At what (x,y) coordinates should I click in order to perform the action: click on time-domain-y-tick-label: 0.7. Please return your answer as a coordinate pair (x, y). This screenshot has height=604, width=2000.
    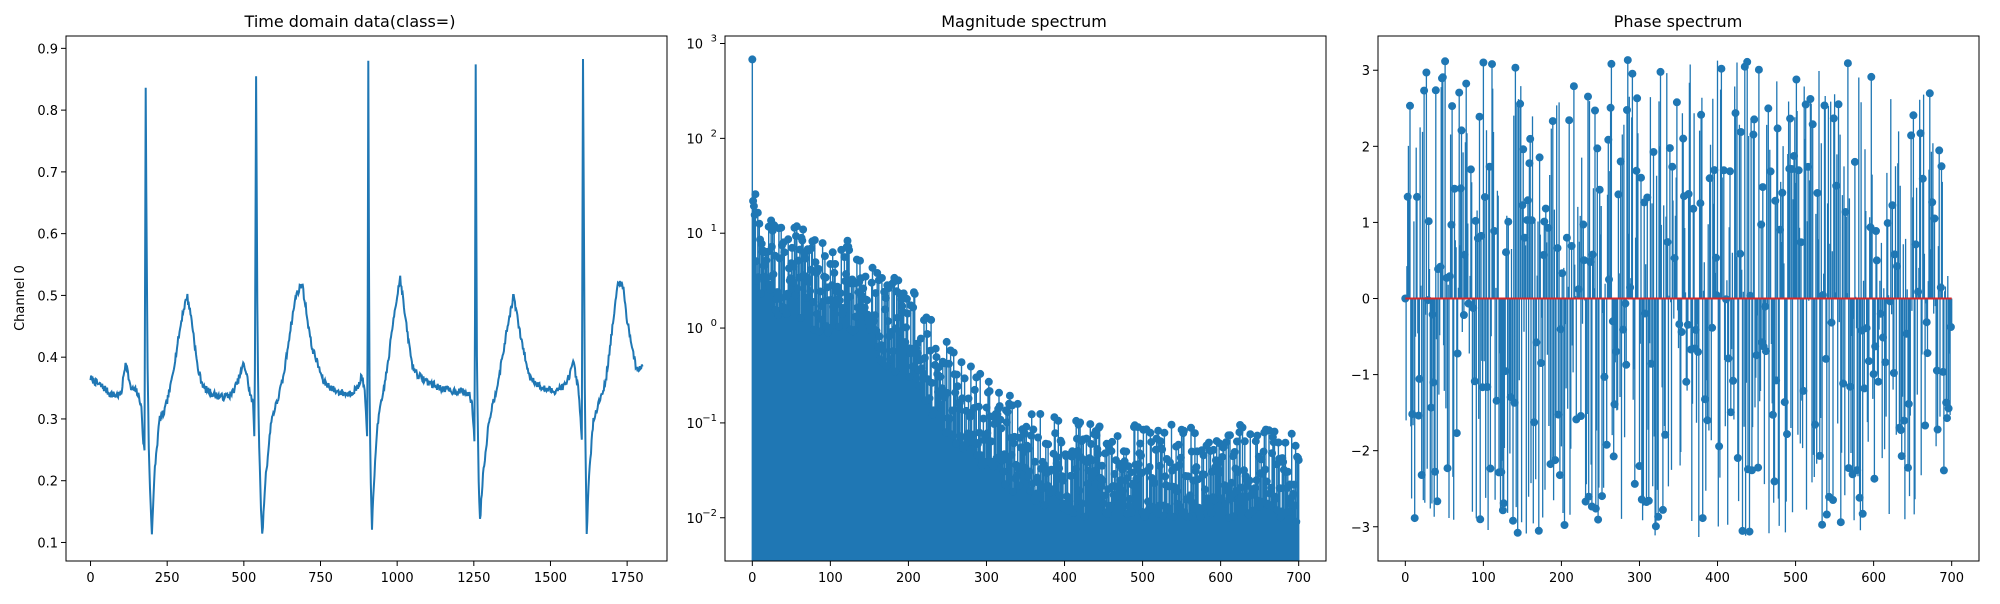
    Looking at the image, I should click on (47, 173).